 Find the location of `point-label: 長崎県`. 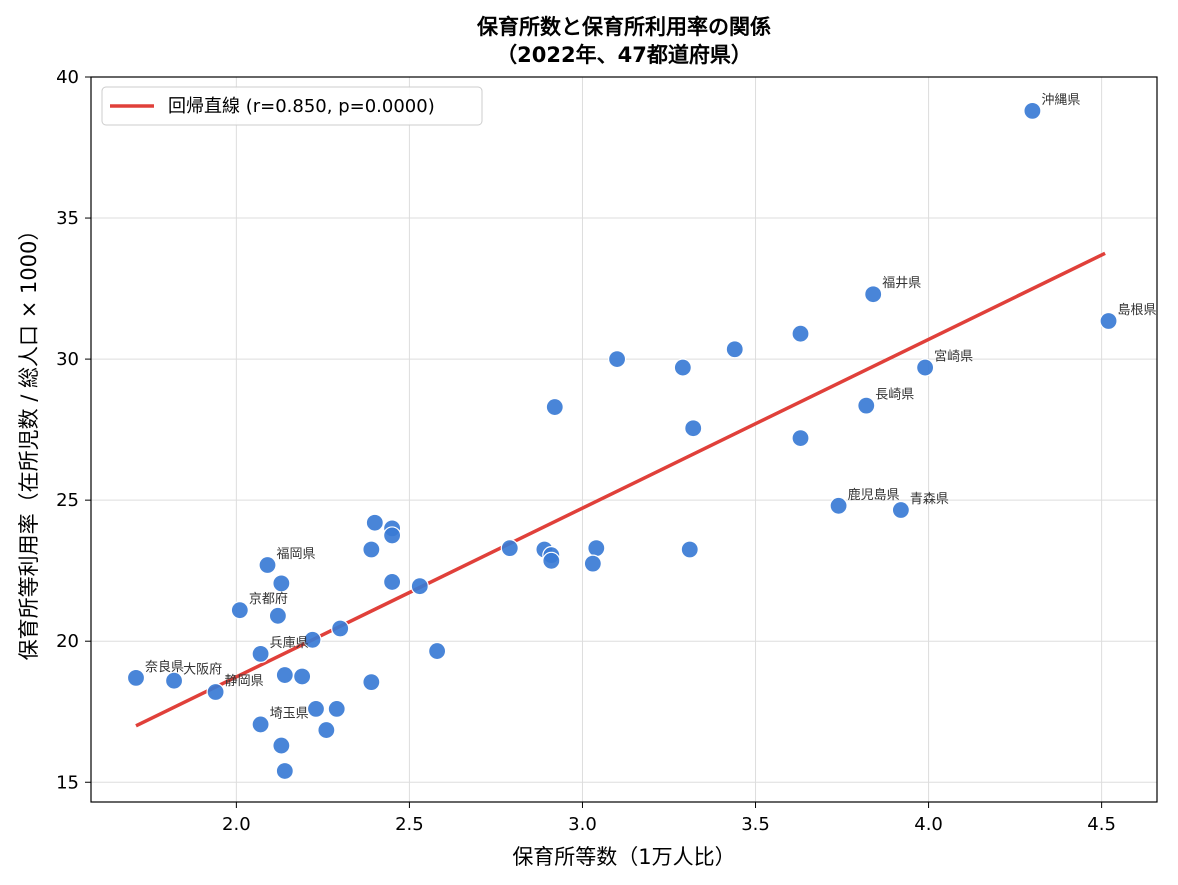

point-label: 長崎県 is located at coordinates (894, 395).